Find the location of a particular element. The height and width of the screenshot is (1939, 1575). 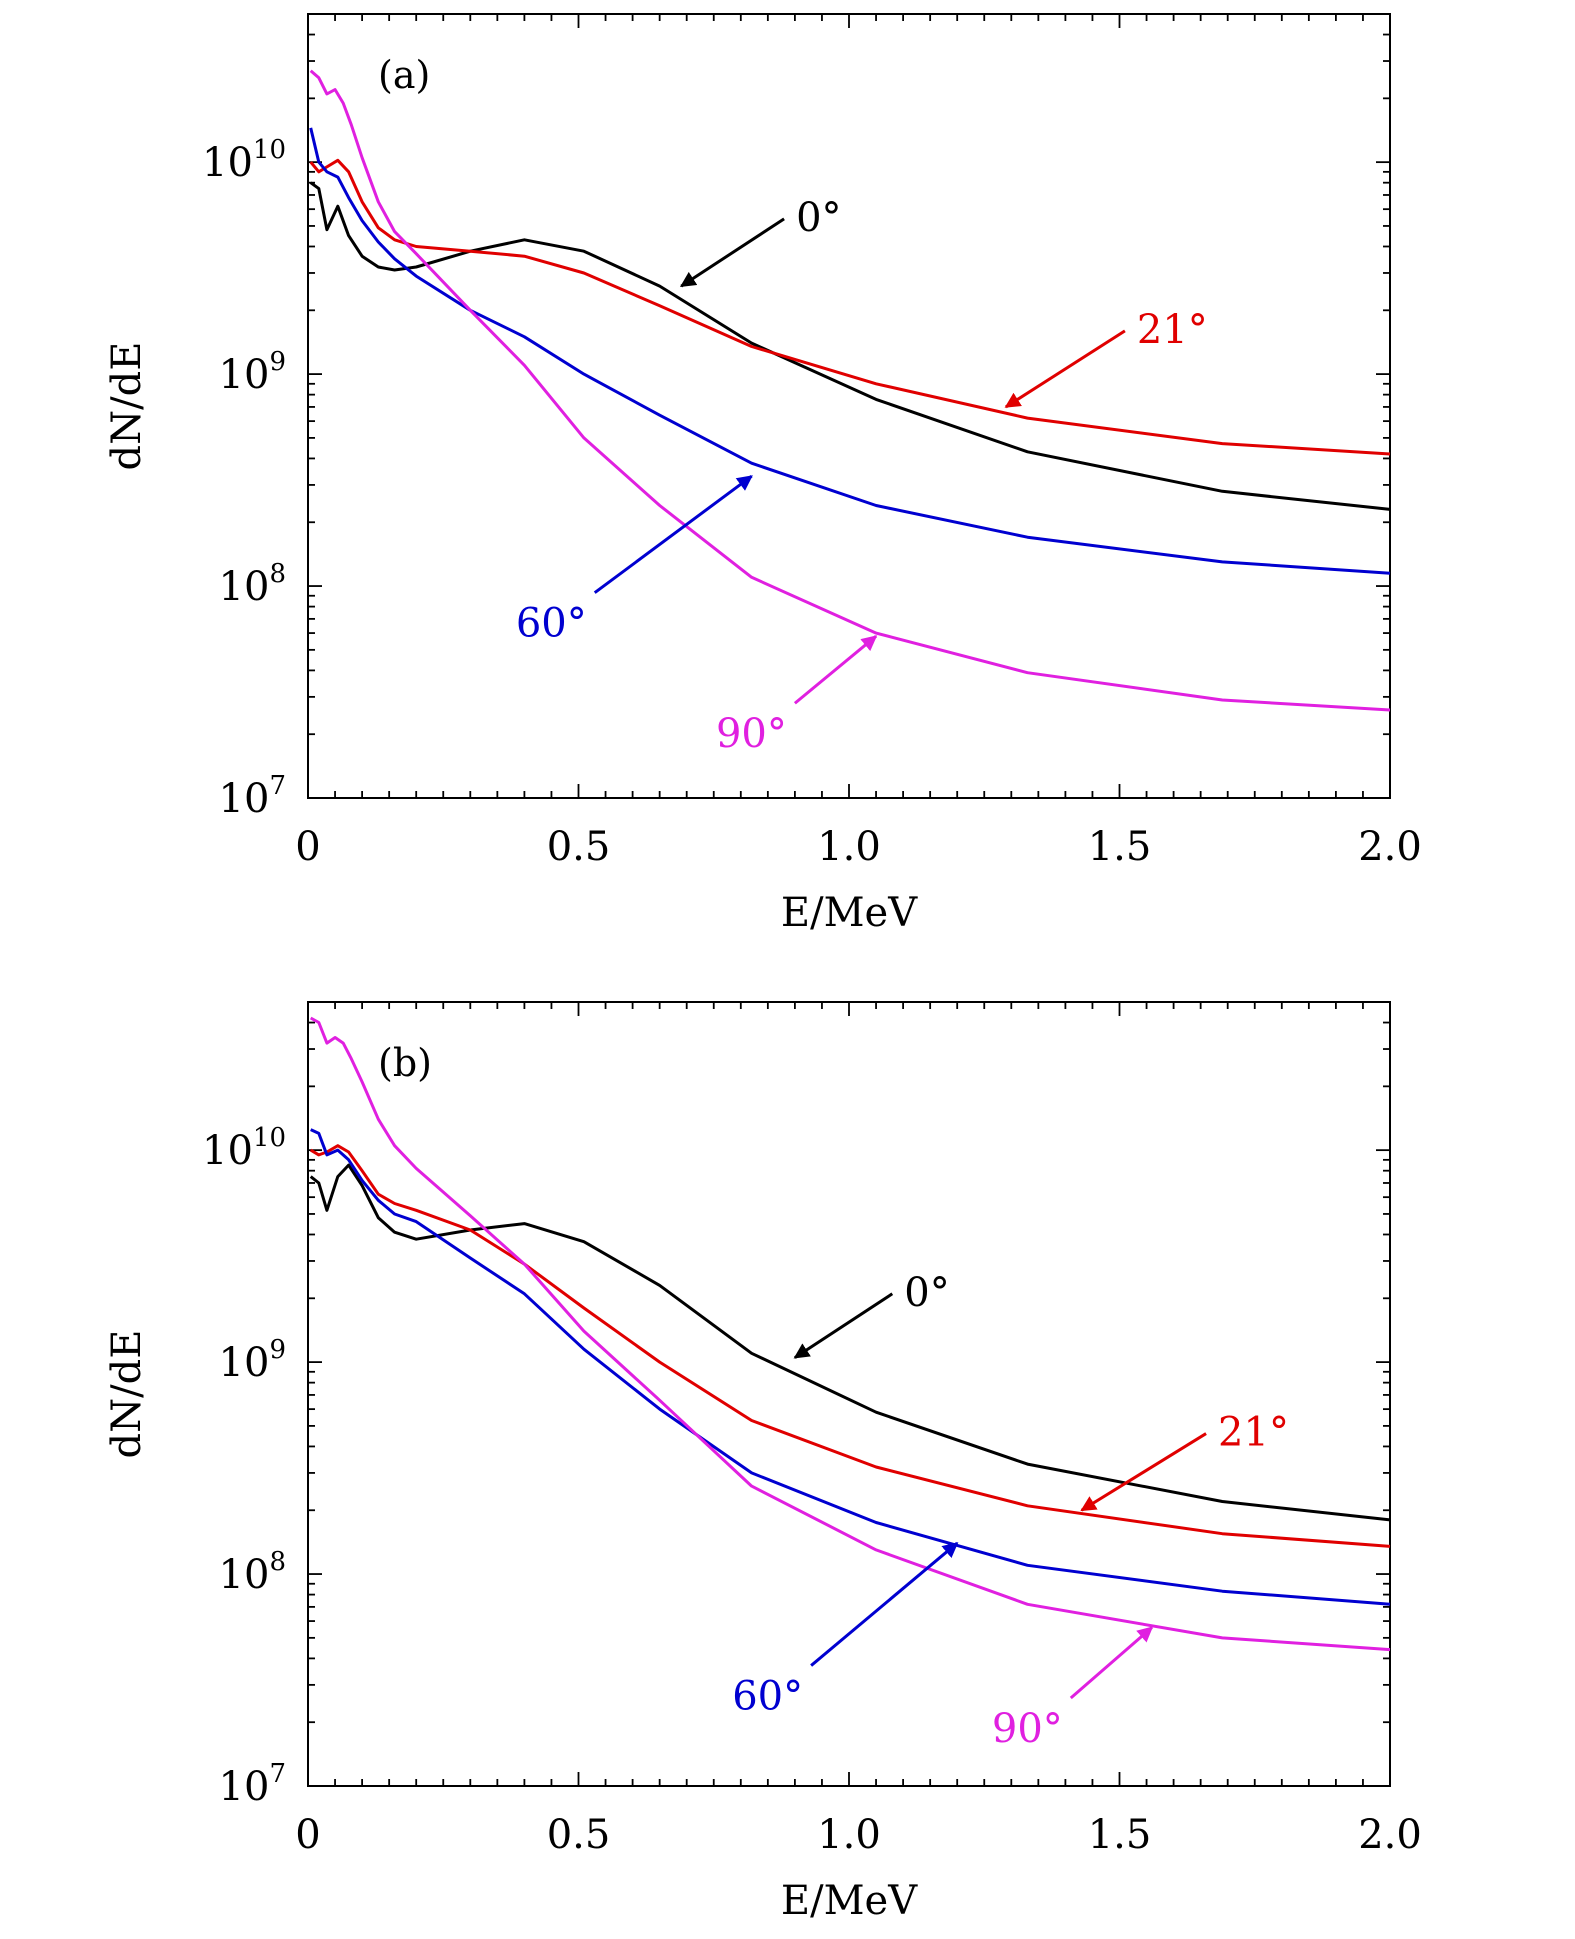

panel-label: (a) is located at coordinates (404, 75).